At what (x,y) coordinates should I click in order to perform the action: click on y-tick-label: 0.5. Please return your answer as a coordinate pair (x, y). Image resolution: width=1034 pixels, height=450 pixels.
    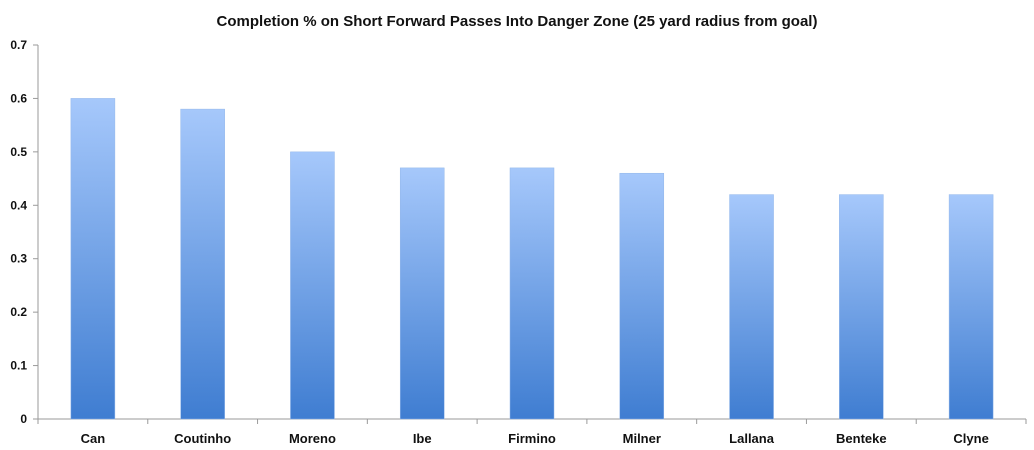
    Looking at the image, I should click on (18, 152).